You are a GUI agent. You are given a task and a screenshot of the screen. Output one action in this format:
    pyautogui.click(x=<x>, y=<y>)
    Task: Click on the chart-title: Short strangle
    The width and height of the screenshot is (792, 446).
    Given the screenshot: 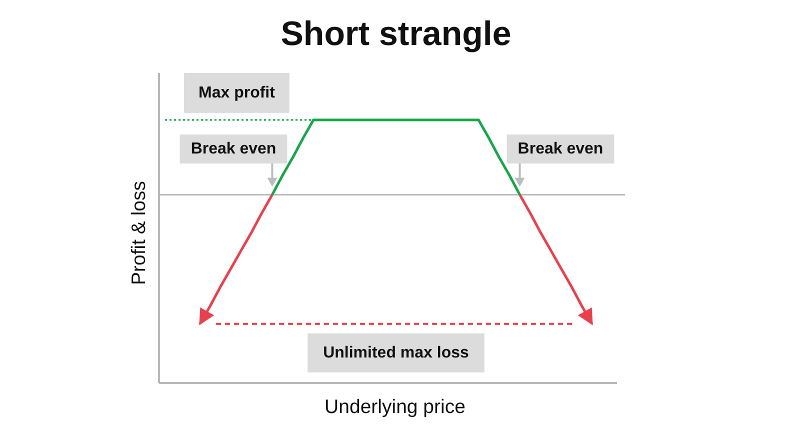 What is the action you would take?
    pyautogui.click(x=396, y=34)
    